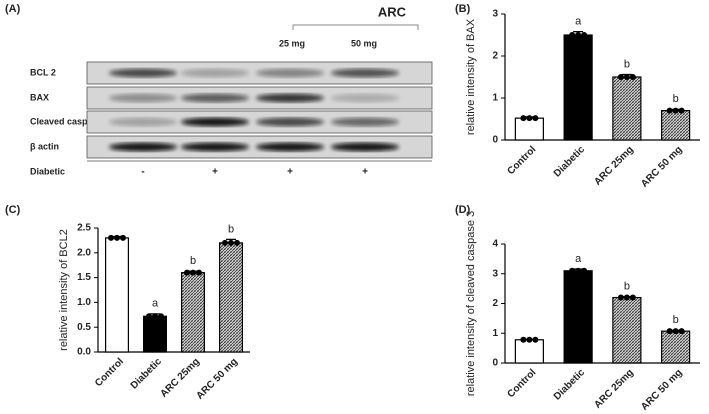  Describe the element at coordinates (64, 290) in the screenshot. I see `y-axis-label: relative intensity of BCL2` at that location.